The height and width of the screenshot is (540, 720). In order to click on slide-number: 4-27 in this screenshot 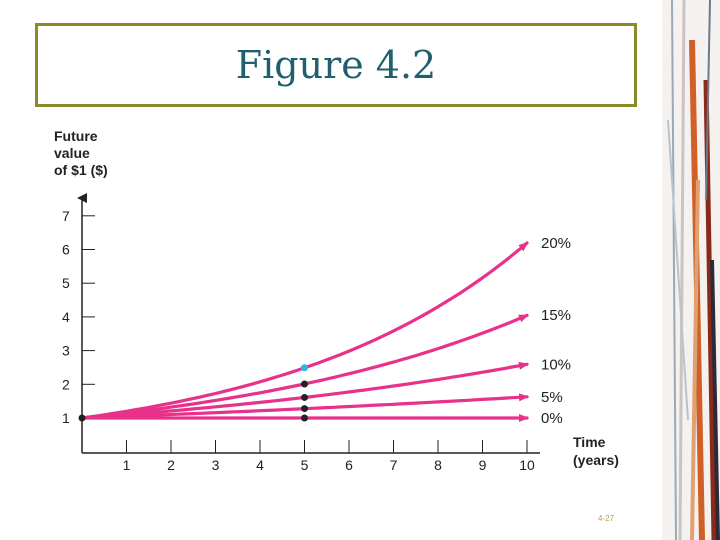, I will do `click(606, 518)`.